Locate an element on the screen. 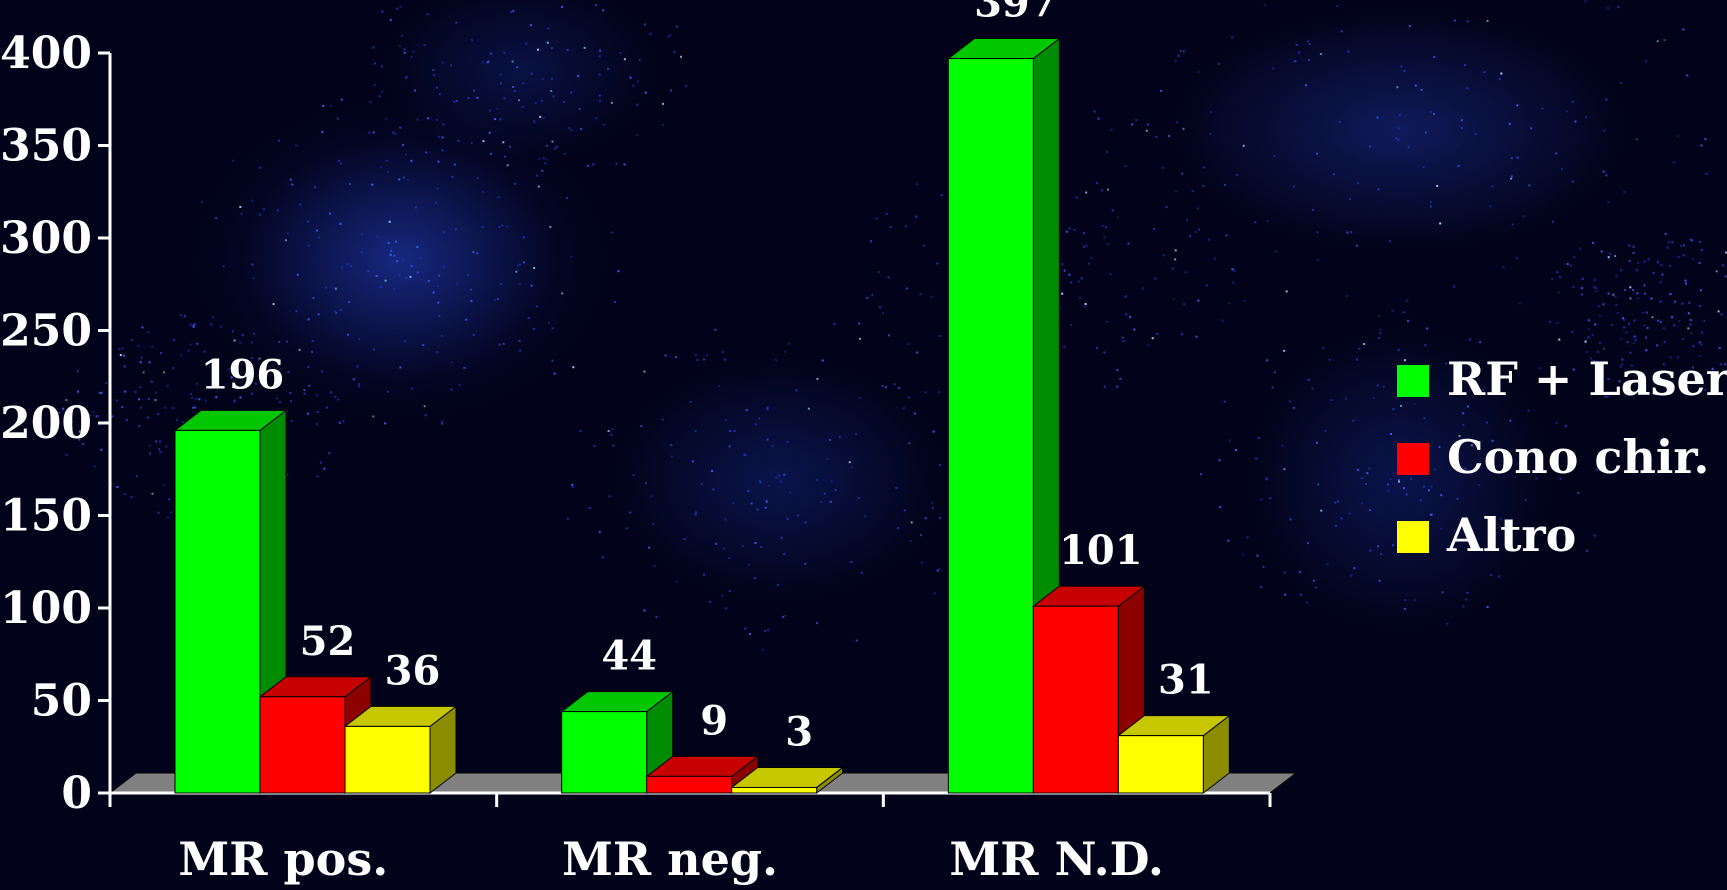  data-label: 101 is located at coordinates (1101, 550).